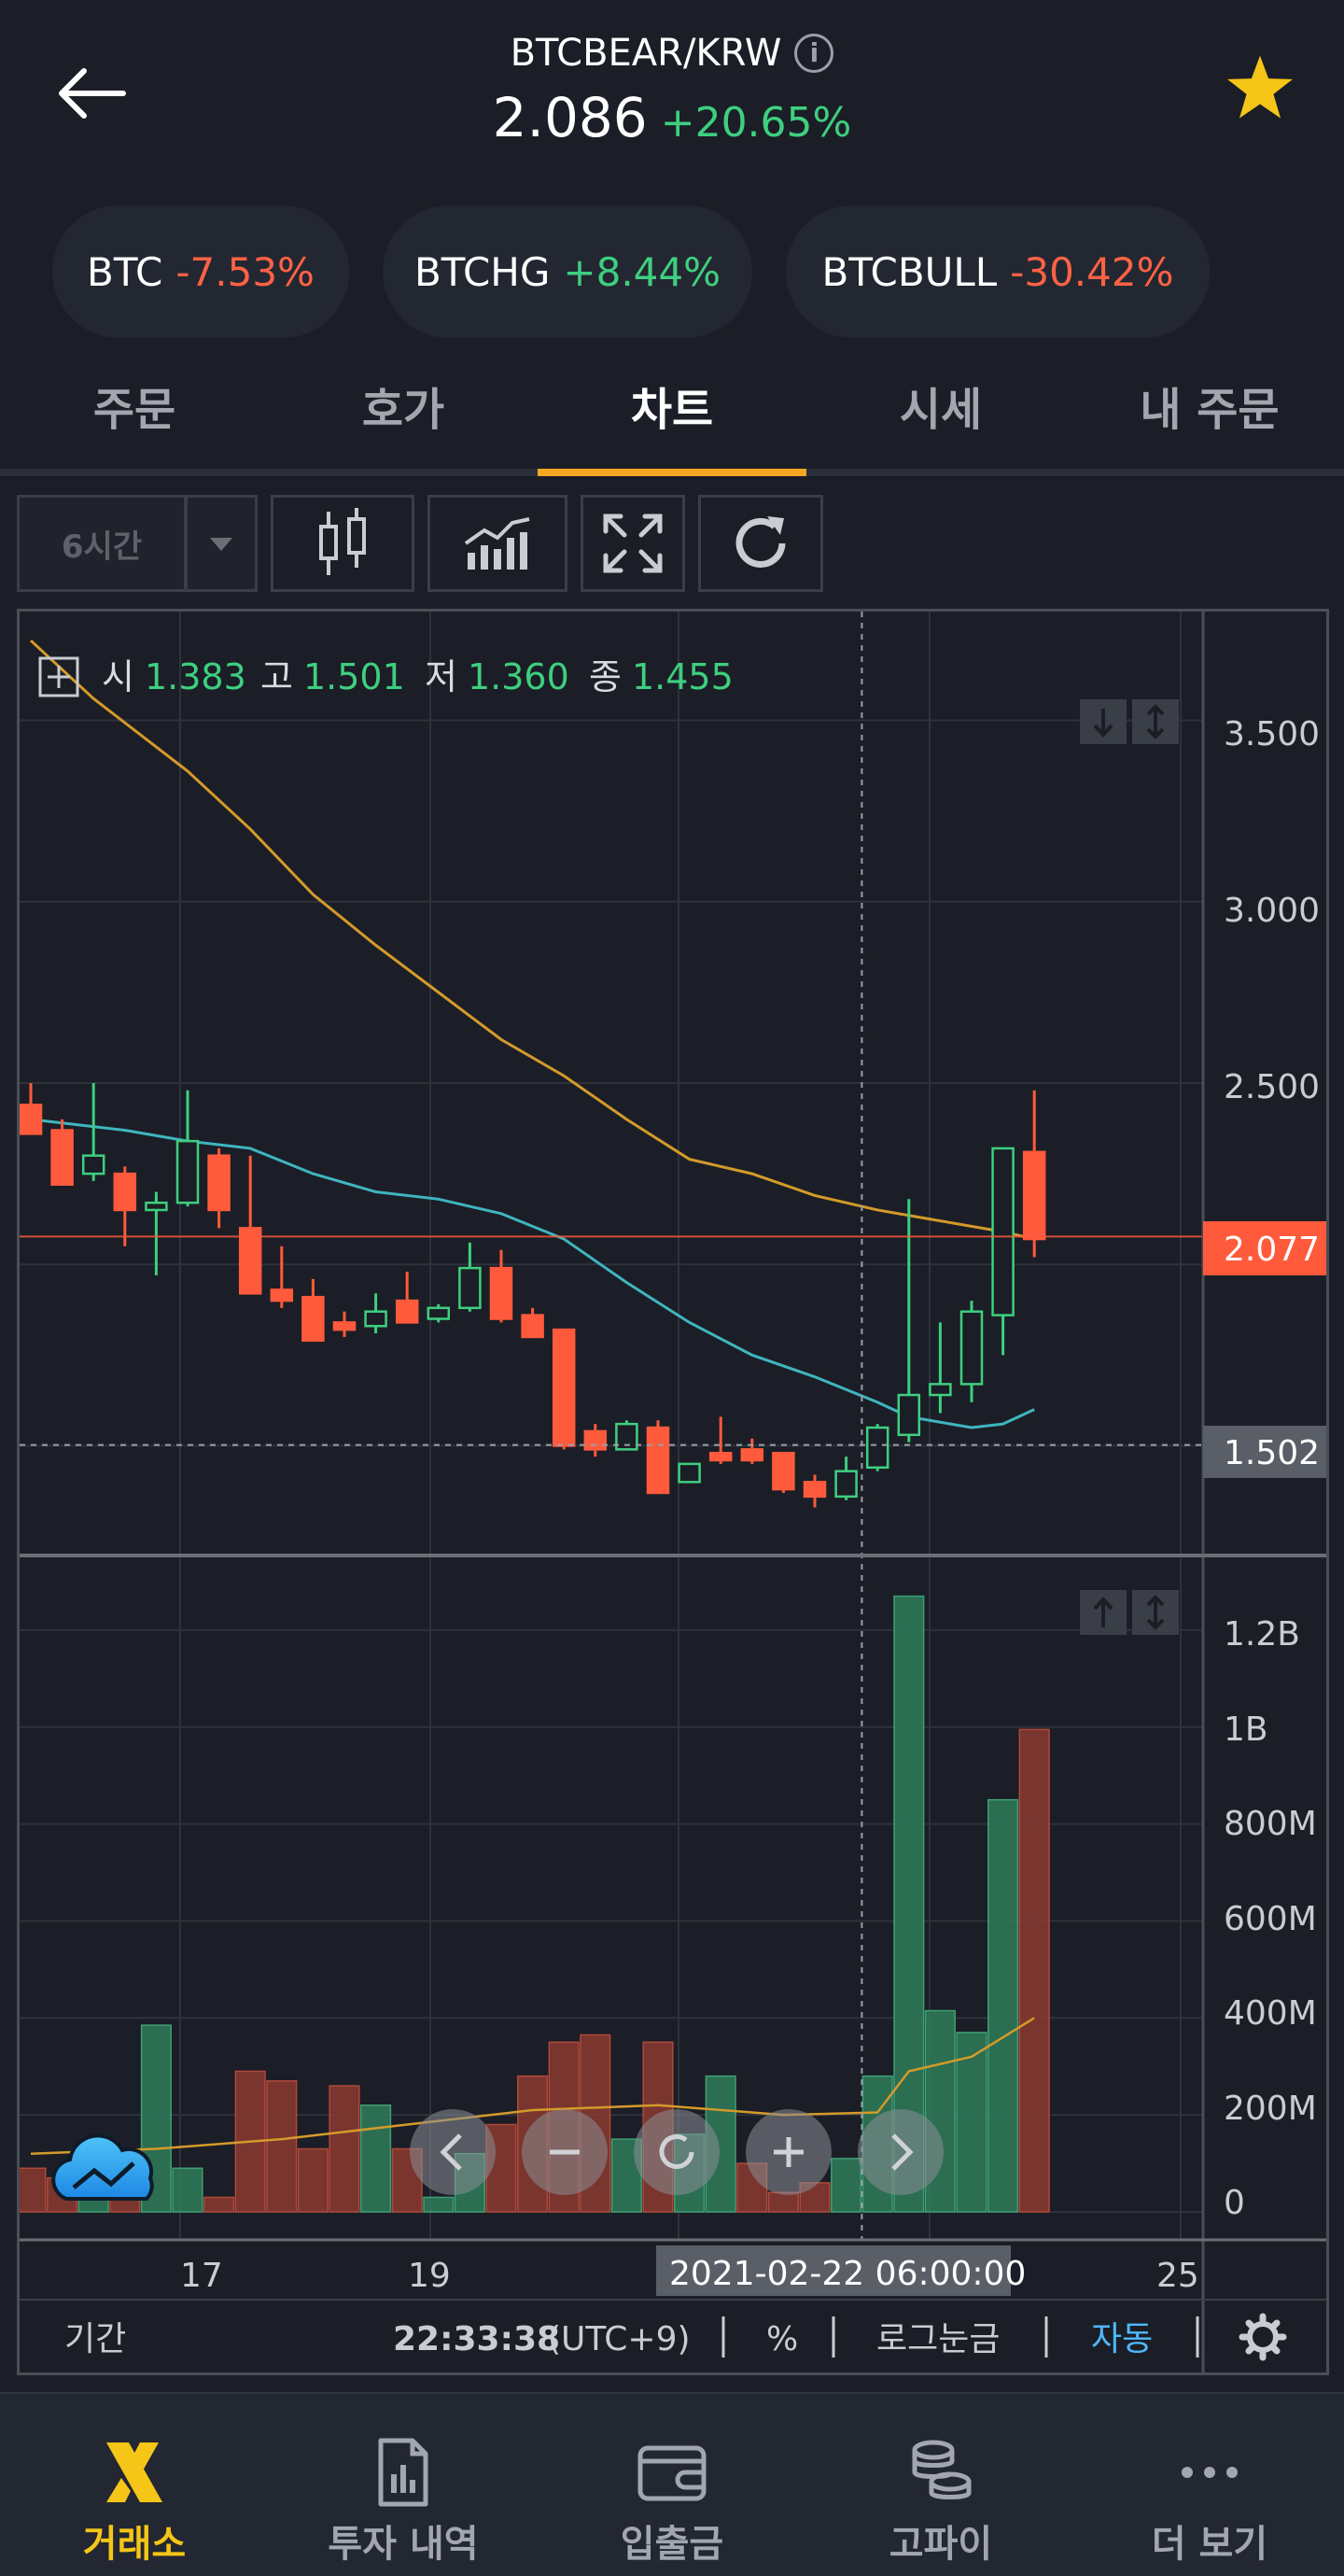  I want to click on reset-icon, so click(676, 2151).